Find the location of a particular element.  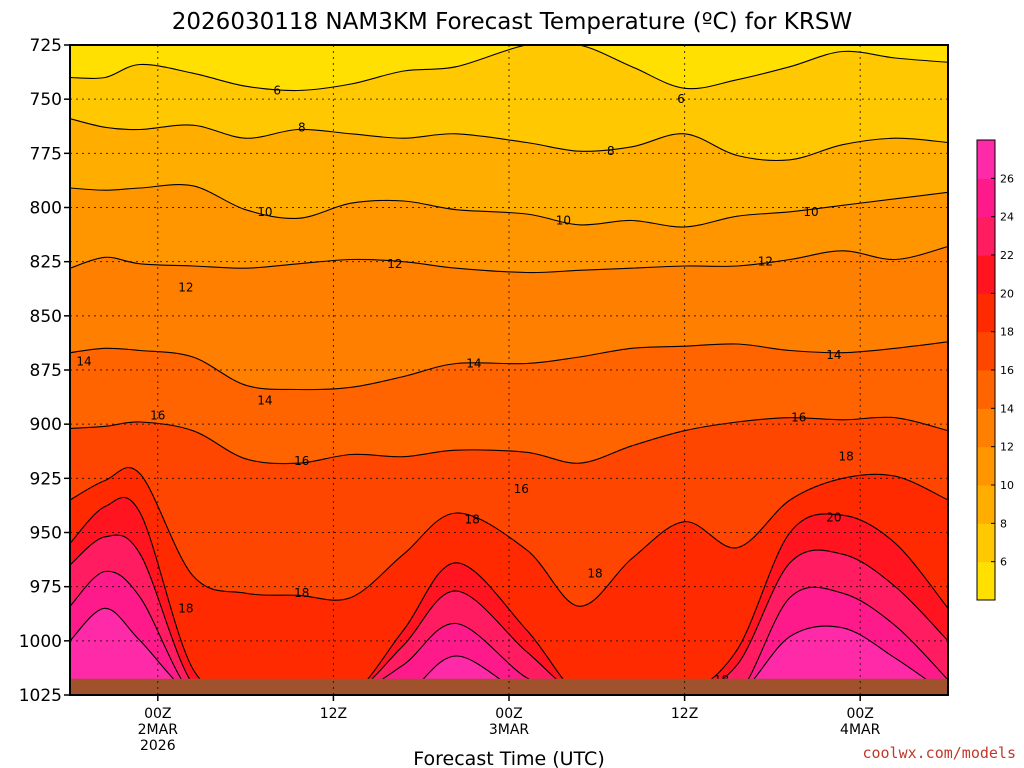

x-axis-label: Forecast Time (UTC) is located at coordinates (508, 758).